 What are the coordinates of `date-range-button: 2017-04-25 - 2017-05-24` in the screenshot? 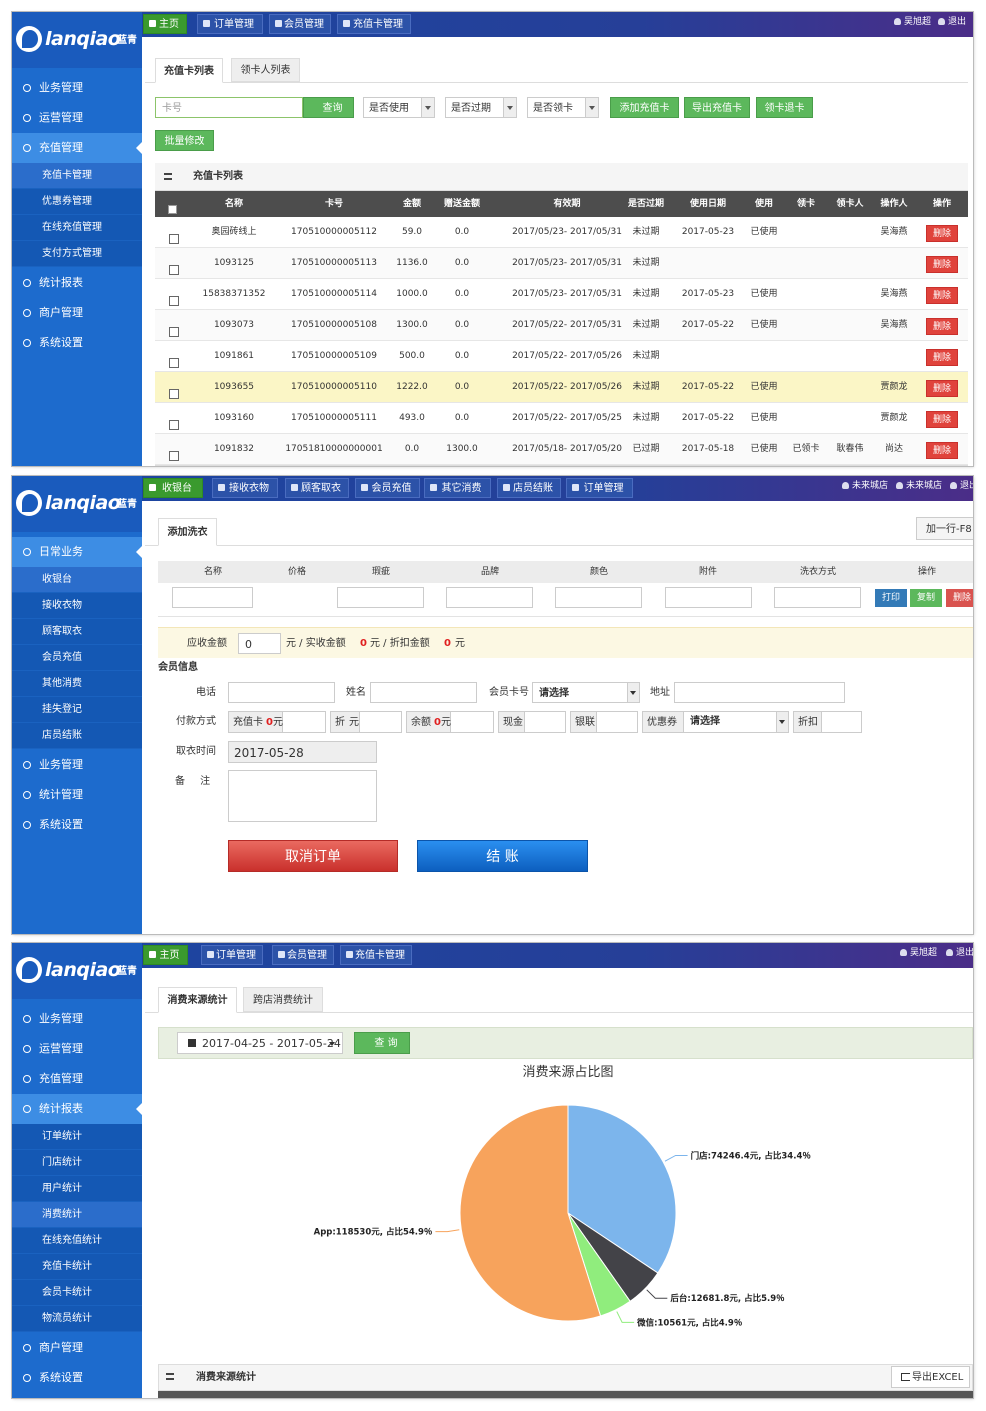 It's located at (260, 1043).